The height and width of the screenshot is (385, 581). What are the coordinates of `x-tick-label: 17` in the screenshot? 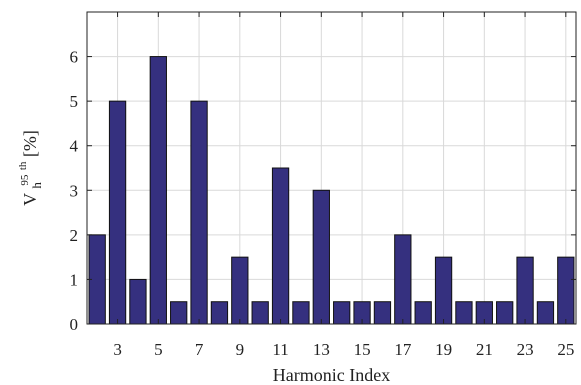 It's located at (403, 349).